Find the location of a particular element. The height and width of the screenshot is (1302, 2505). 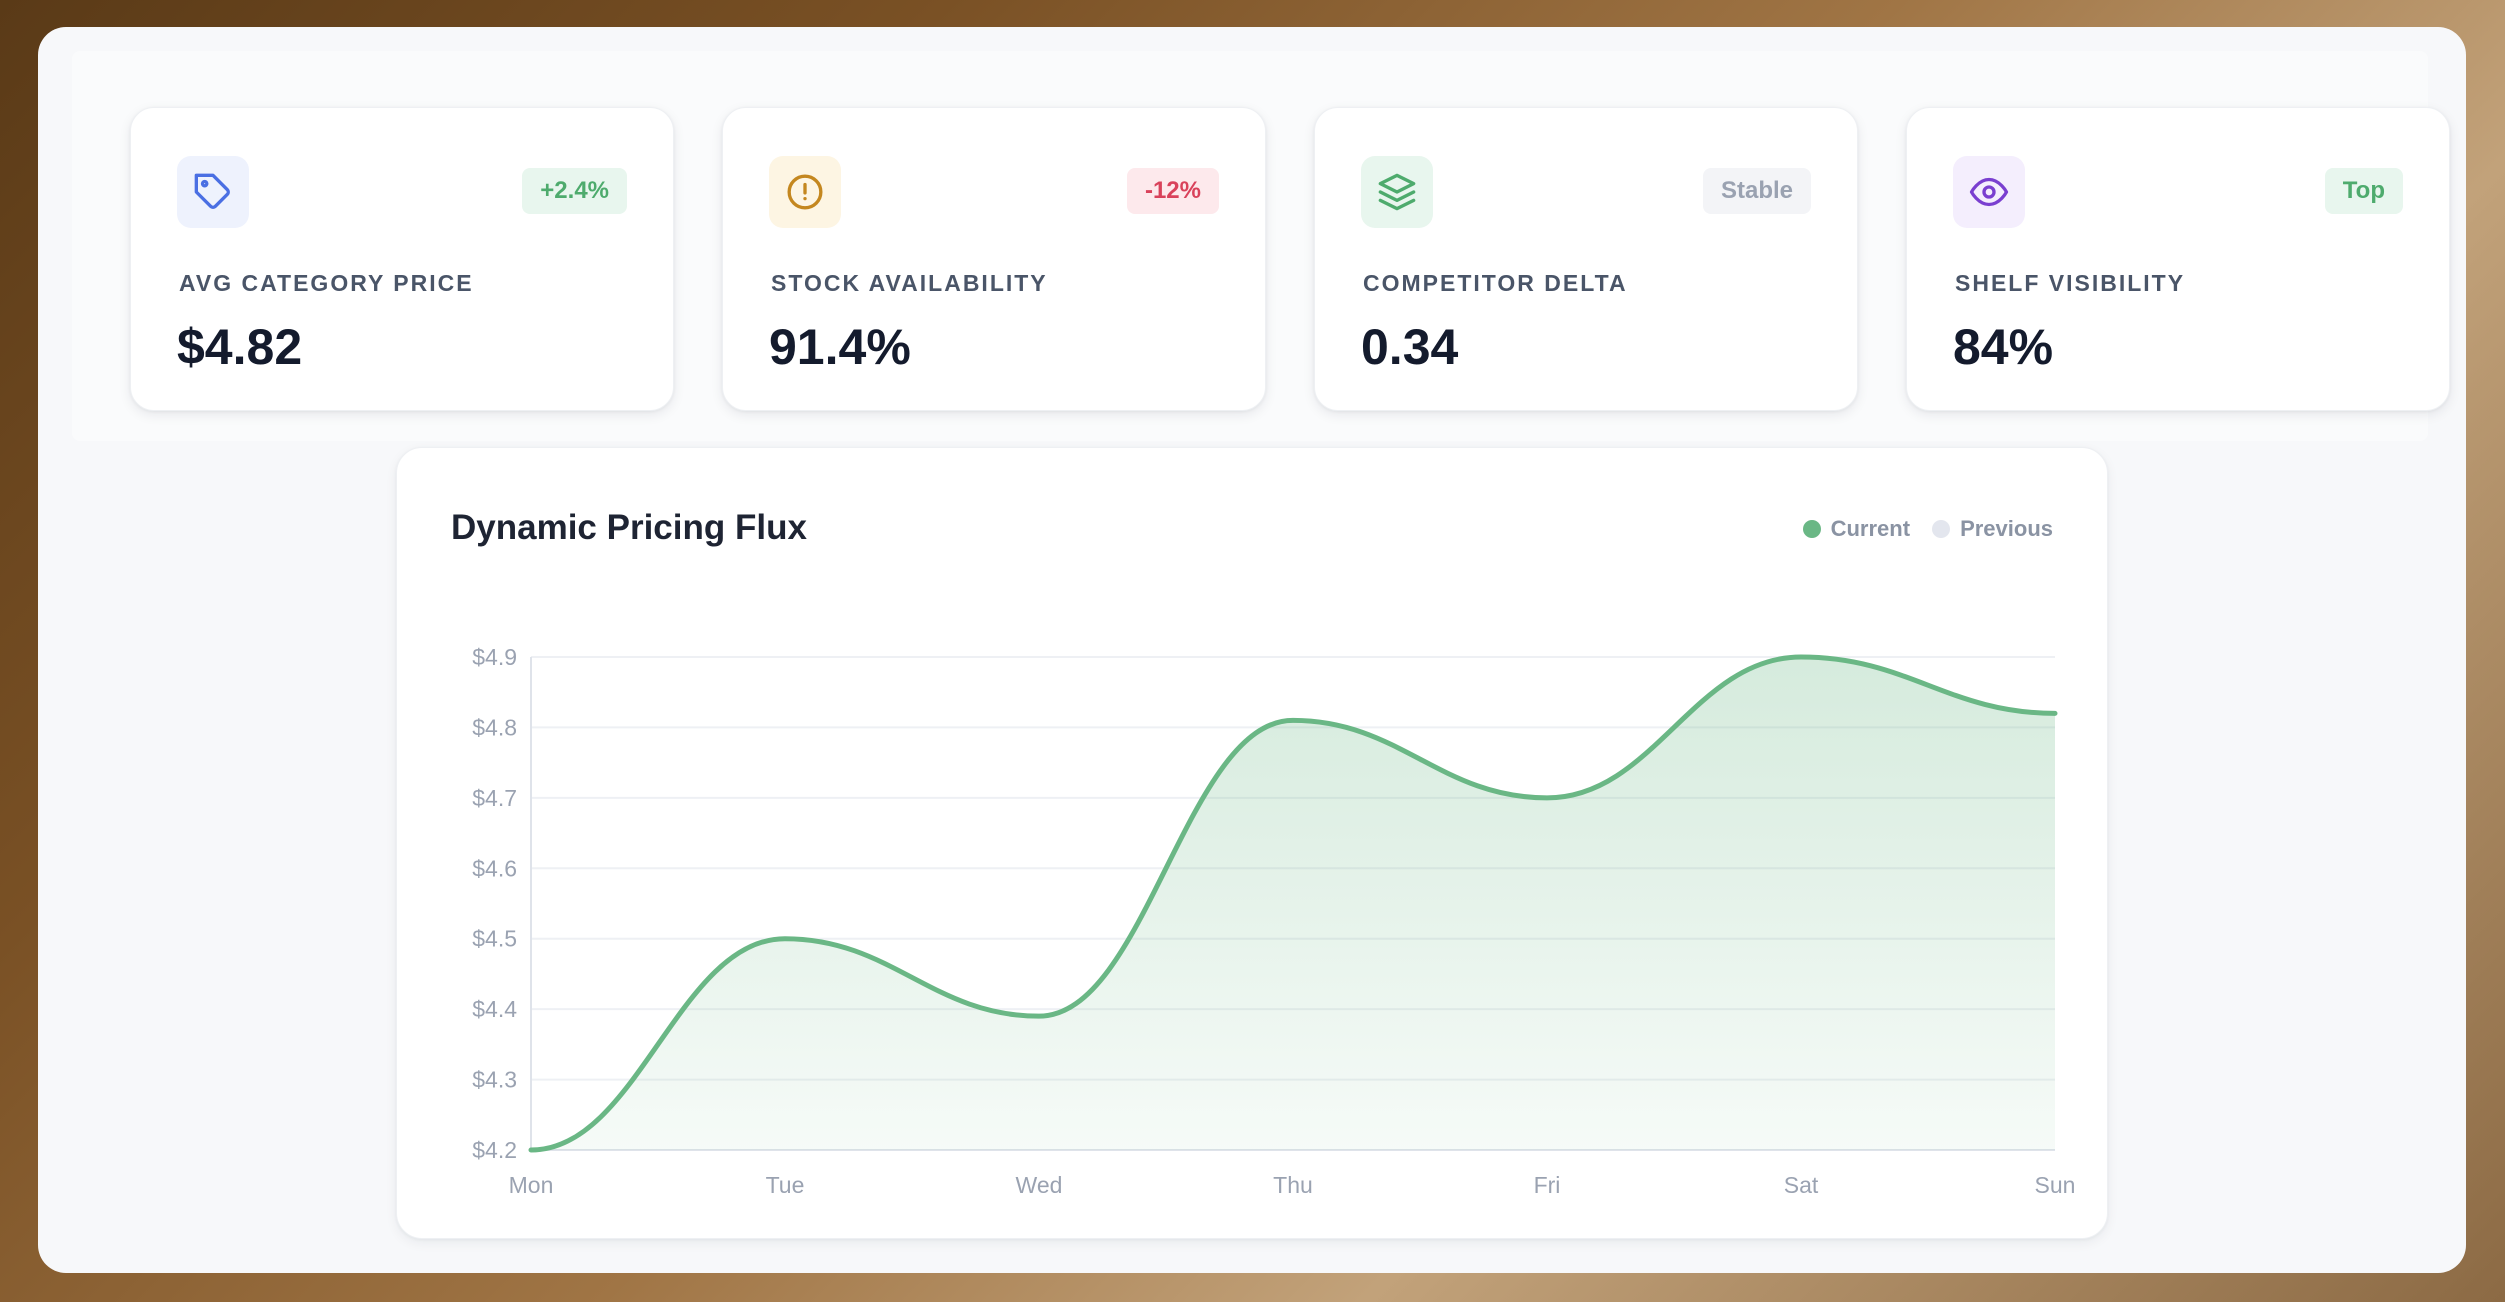

alert-circle-icon is located at coordinates (805, 192).